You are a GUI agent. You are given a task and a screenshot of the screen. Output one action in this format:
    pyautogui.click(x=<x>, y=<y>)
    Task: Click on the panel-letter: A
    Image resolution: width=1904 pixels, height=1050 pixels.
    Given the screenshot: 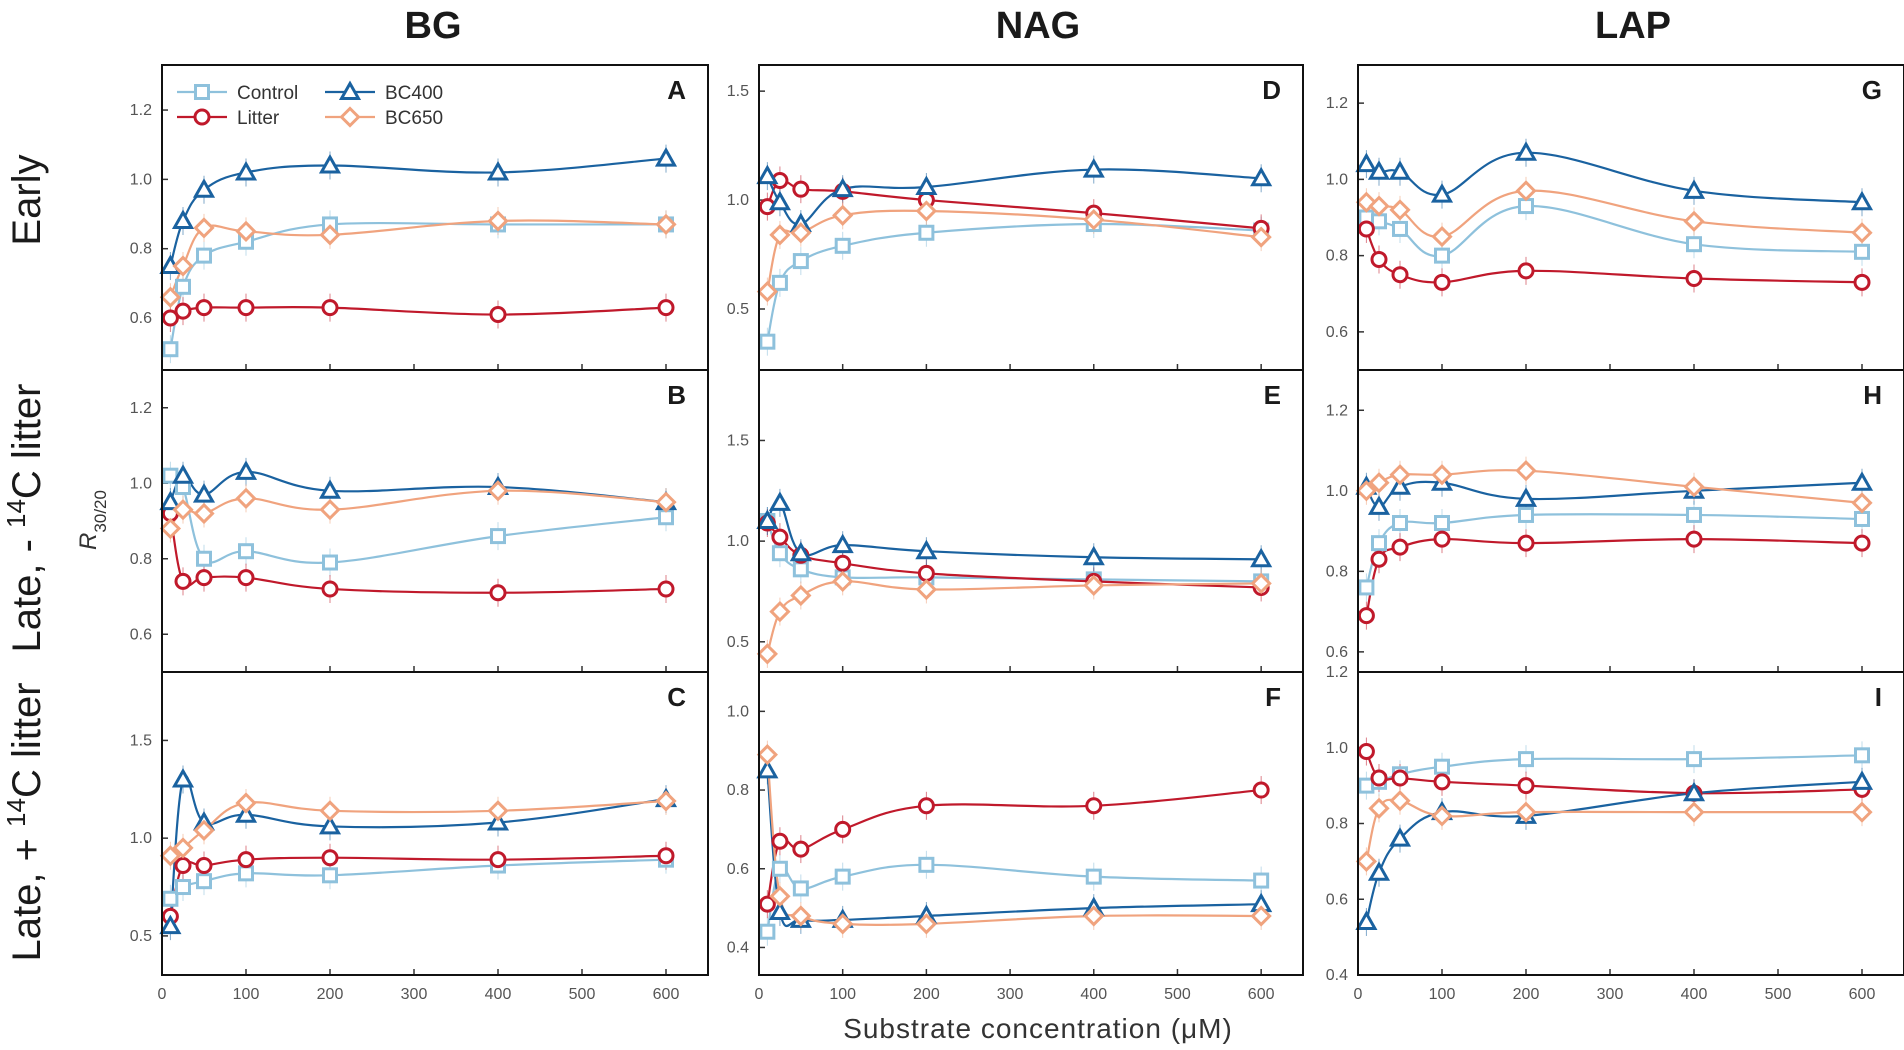 What is the action you would take?
    pyautogui.click(x=676, y=90)
    